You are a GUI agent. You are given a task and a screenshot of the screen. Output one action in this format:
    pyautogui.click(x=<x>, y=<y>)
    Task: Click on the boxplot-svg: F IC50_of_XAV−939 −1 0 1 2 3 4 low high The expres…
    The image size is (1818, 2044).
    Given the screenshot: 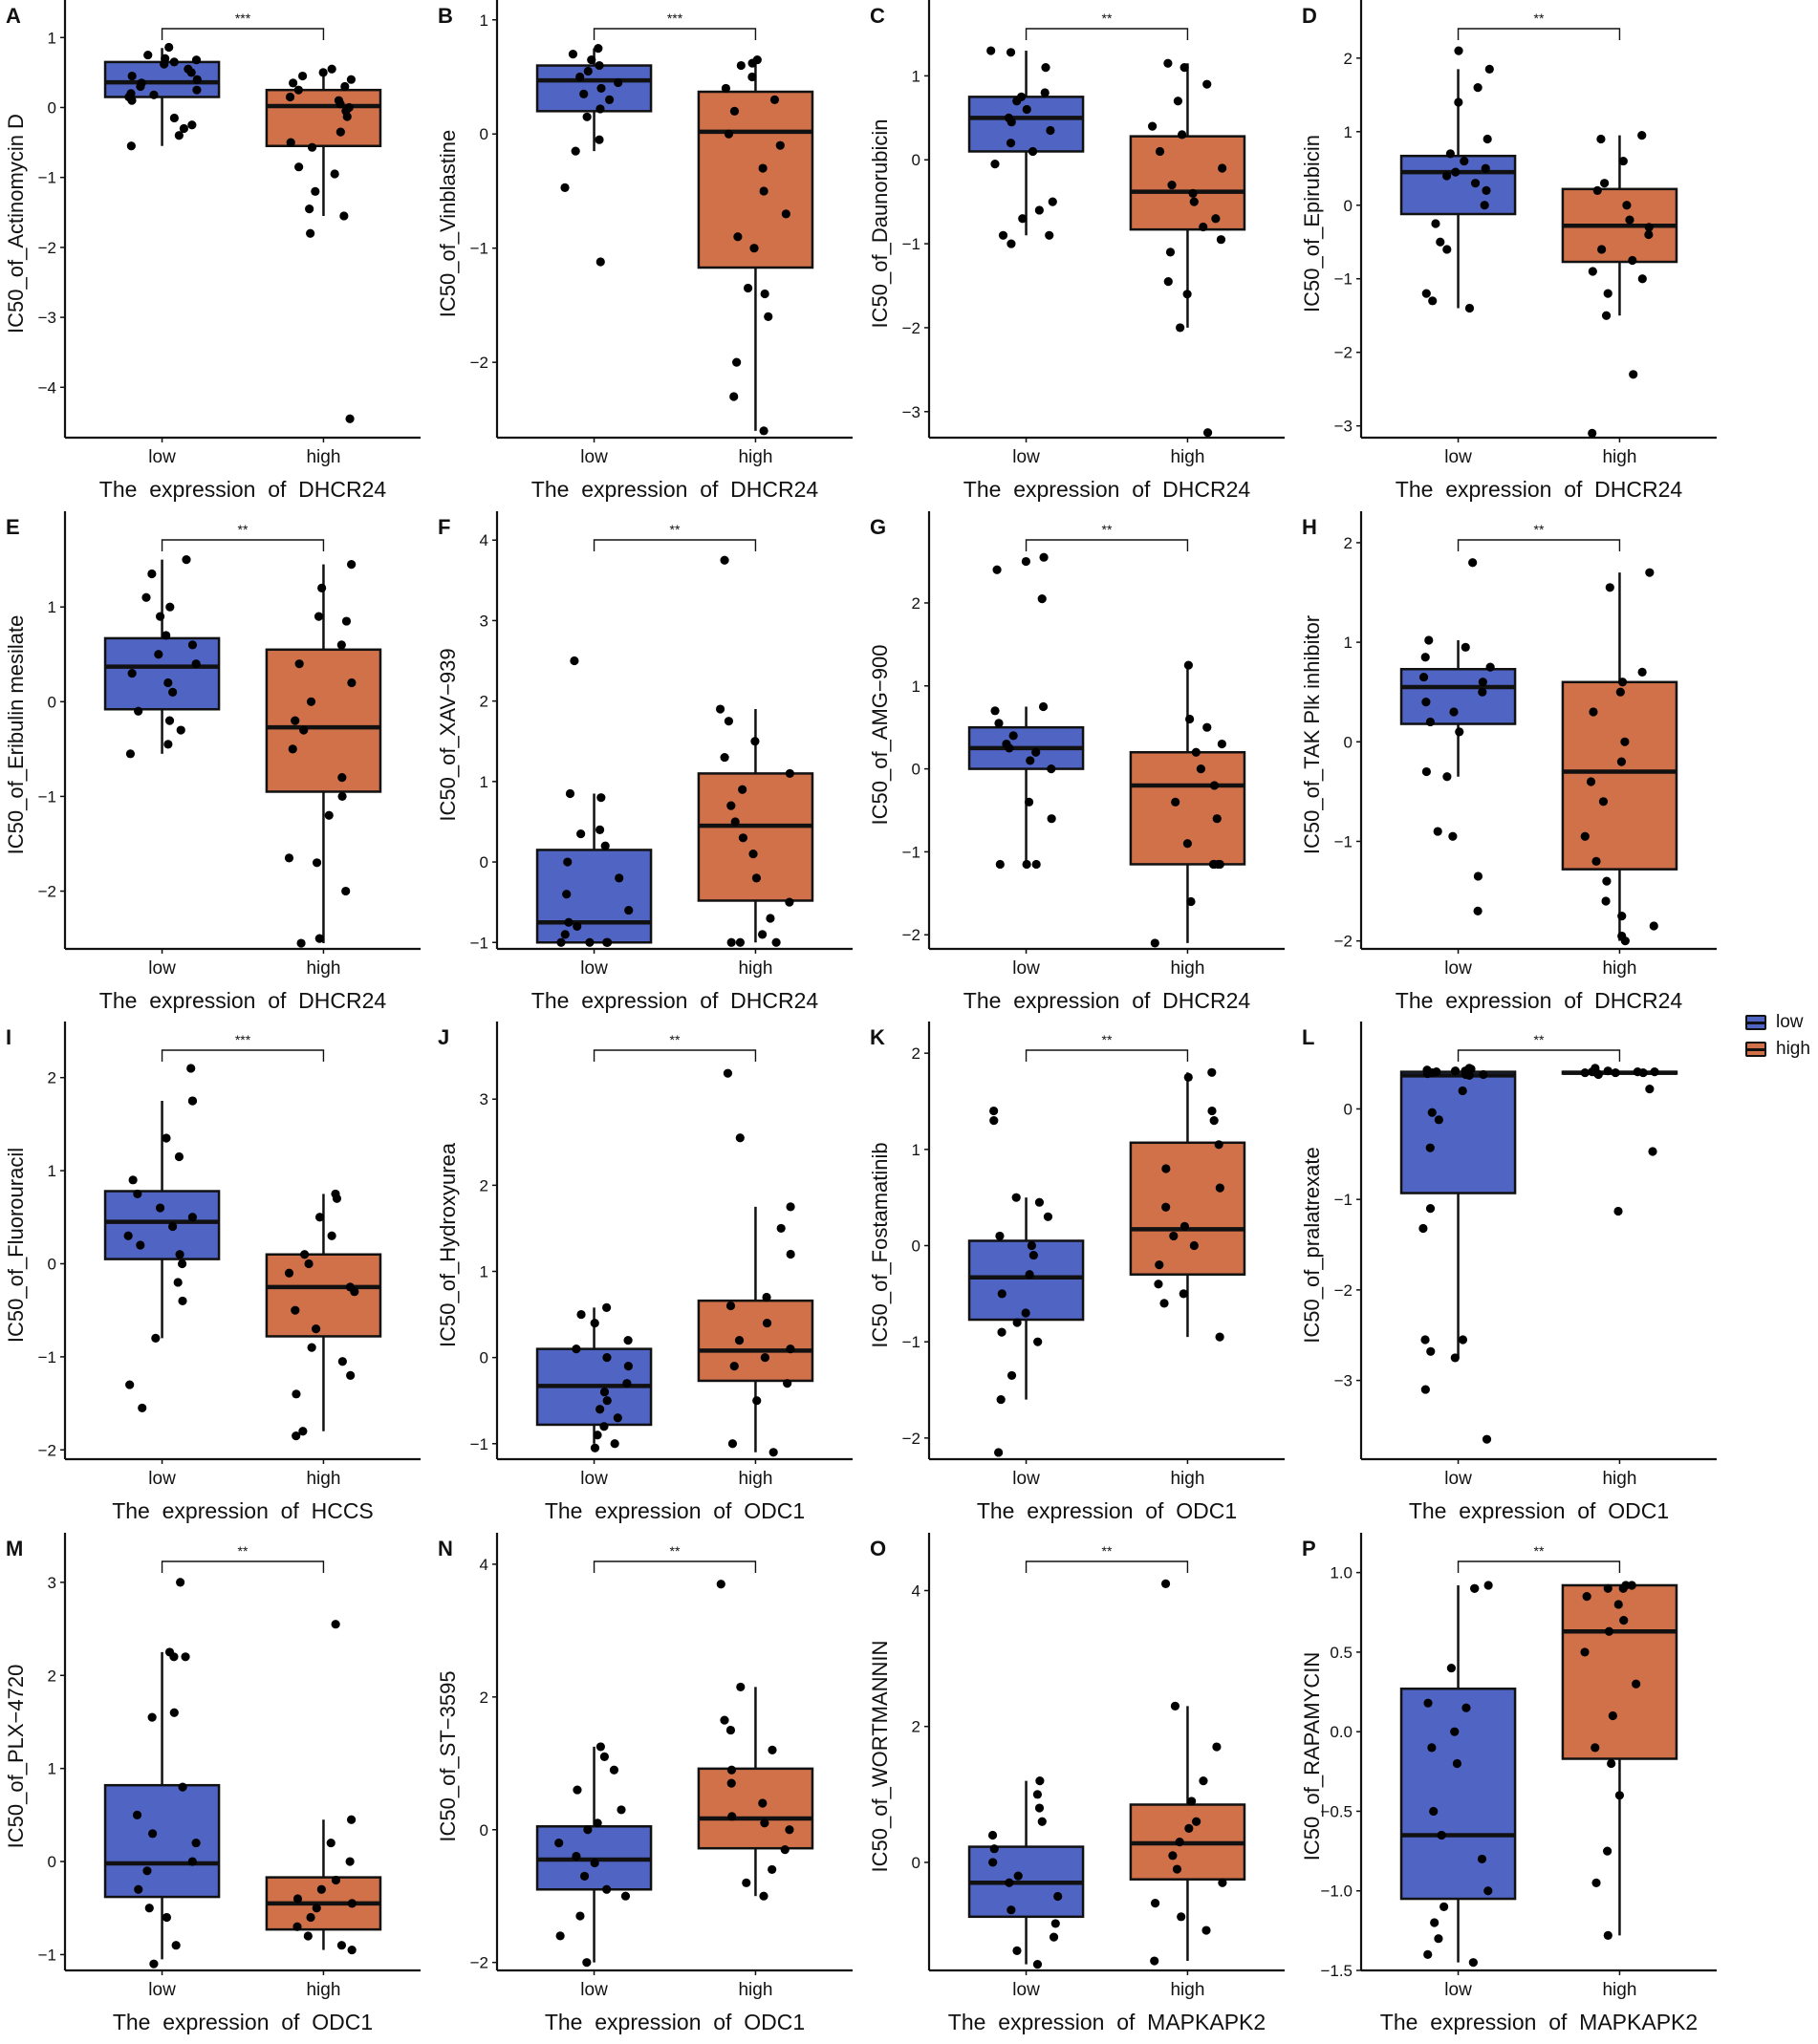 What is the action you would take?
    pyautogui.click(x=644, y=761)
    